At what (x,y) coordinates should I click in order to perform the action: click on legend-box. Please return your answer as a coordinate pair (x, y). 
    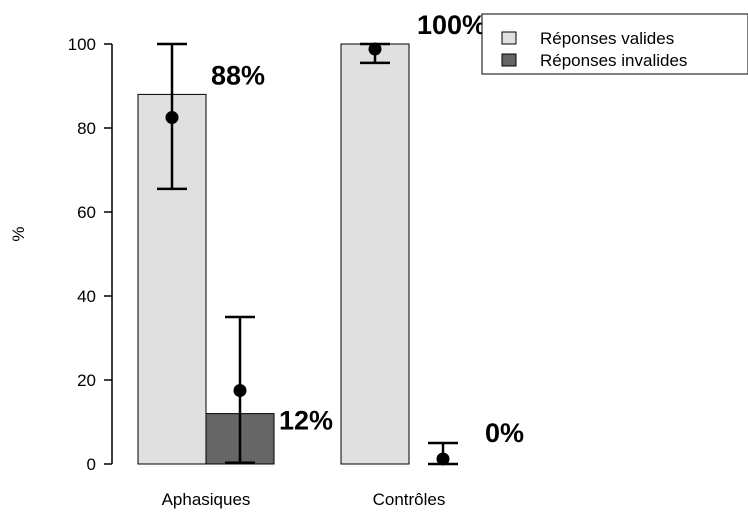
    Looking at the image, I should click on (614, 44).